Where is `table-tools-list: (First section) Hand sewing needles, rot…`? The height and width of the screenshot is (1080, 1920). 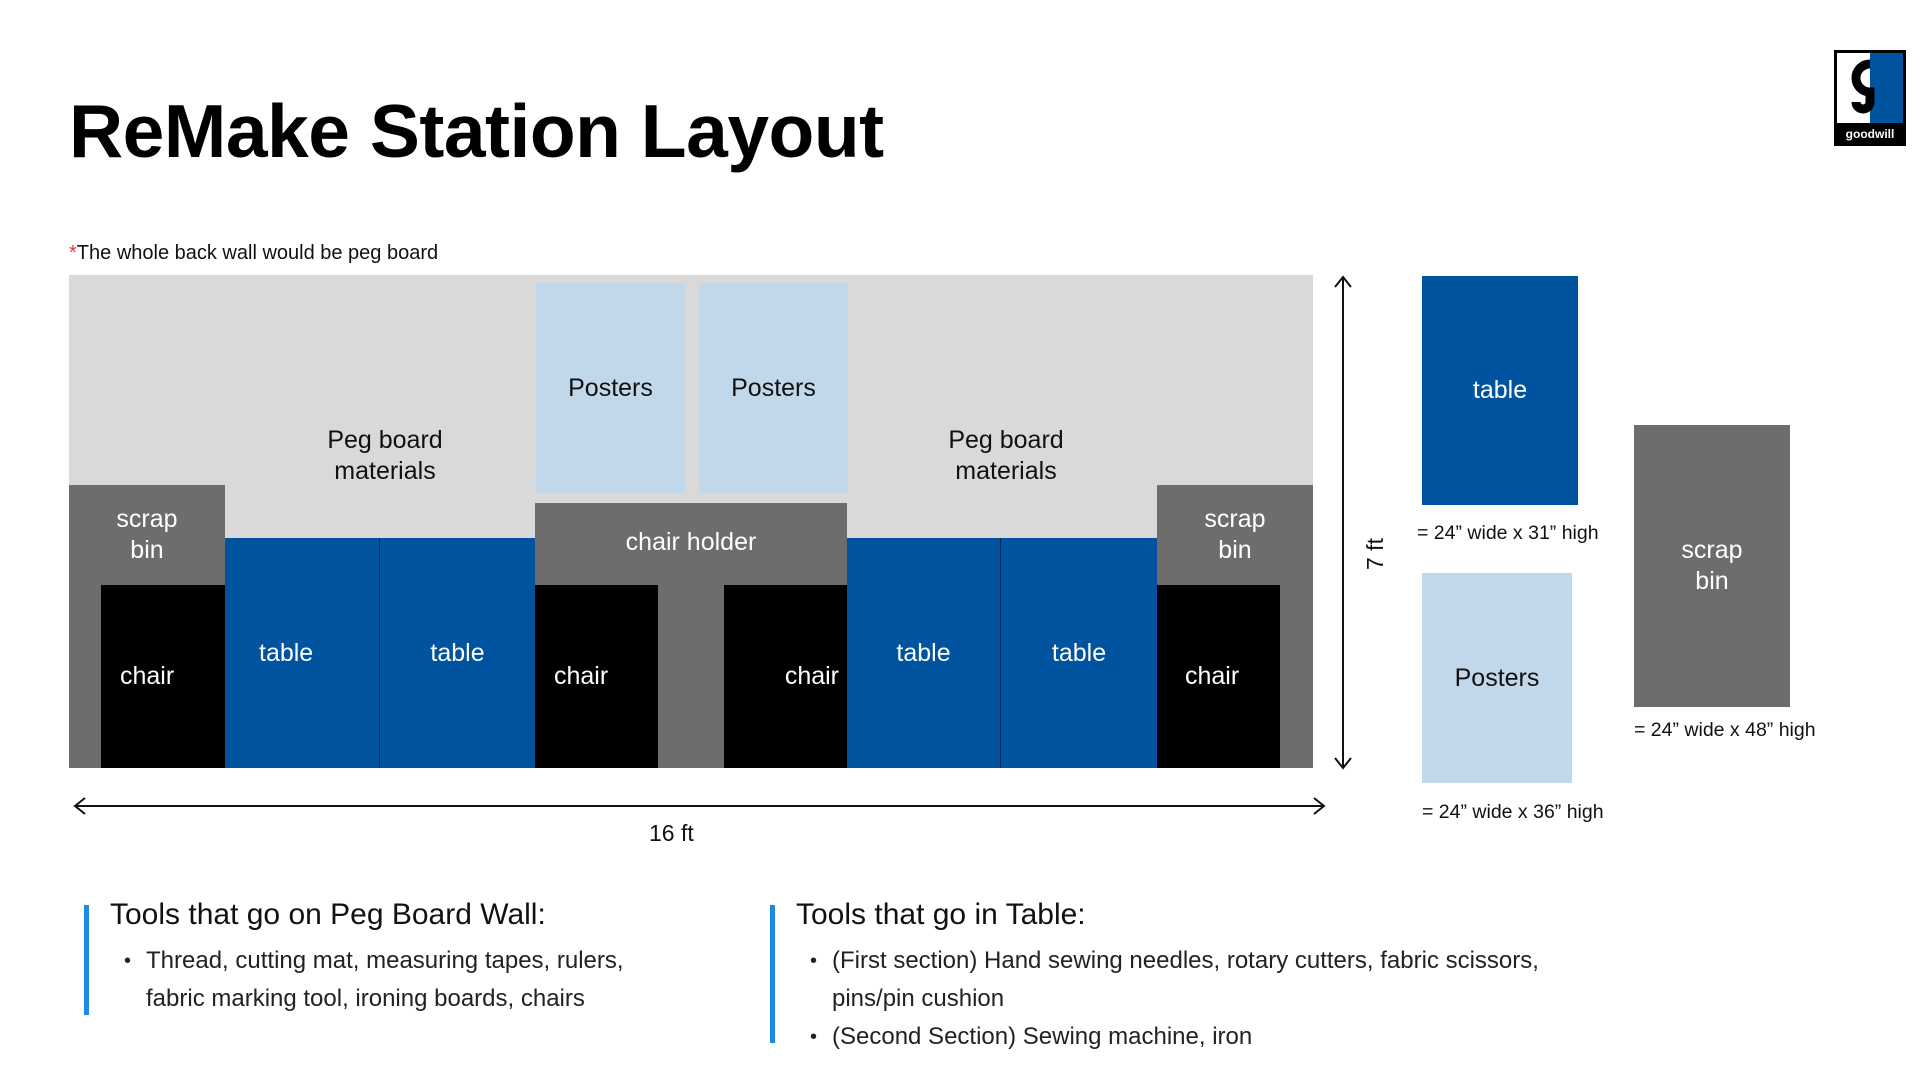
table-tools-list: (First section) Hand sewing needles, rot… is located at coordinates (1196, 999).